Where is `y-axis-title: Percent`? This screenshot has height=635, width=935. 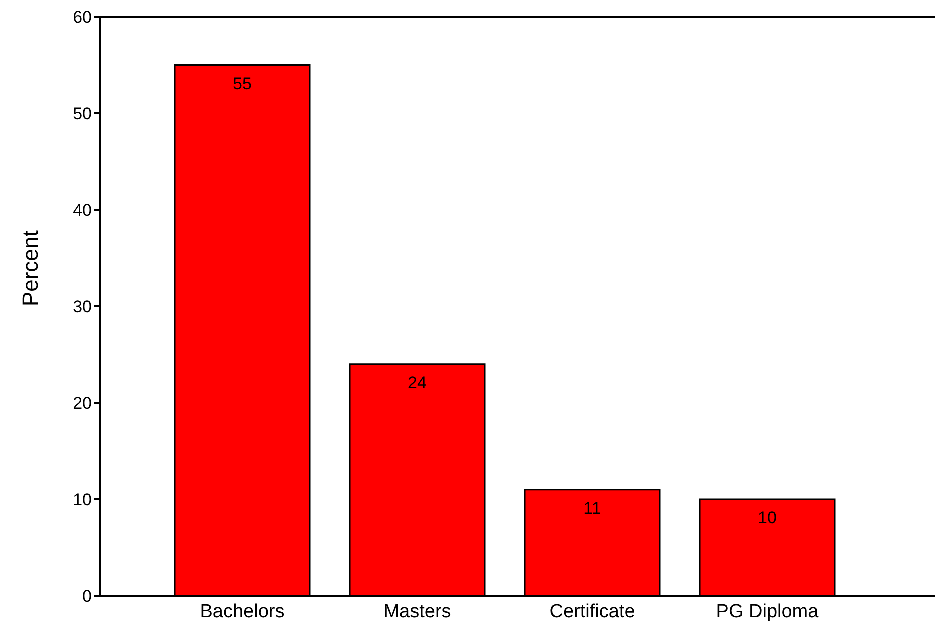
y-axis-title: Percent is located at coordinates (30, 268).